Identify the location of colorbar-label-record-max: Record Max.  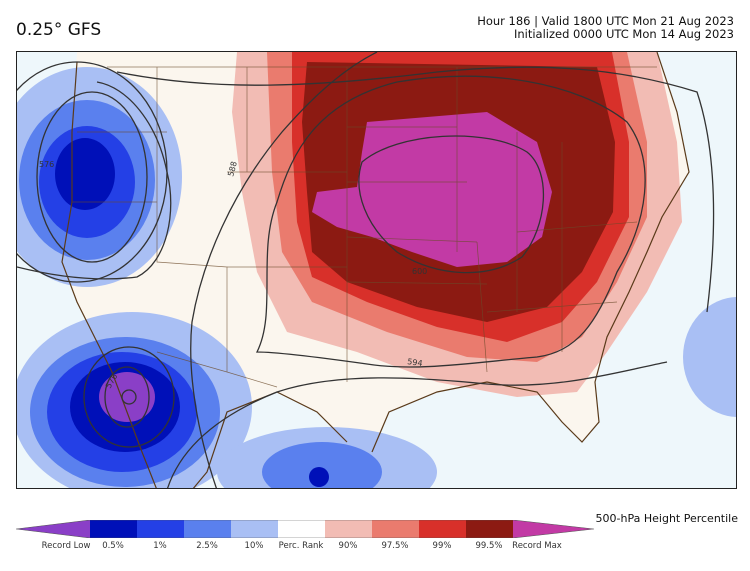
(537, 546).